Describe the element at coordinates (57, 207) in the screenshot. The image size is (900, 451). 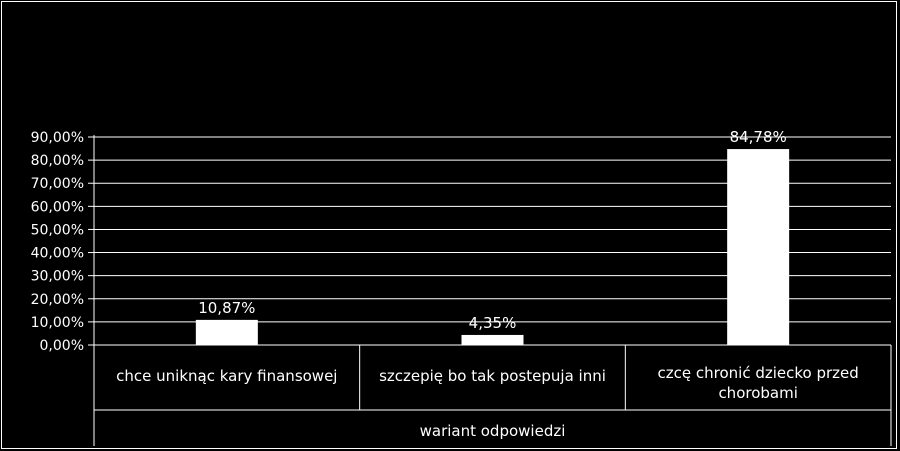
I see `y-tick-label: 60,00%` at that location.